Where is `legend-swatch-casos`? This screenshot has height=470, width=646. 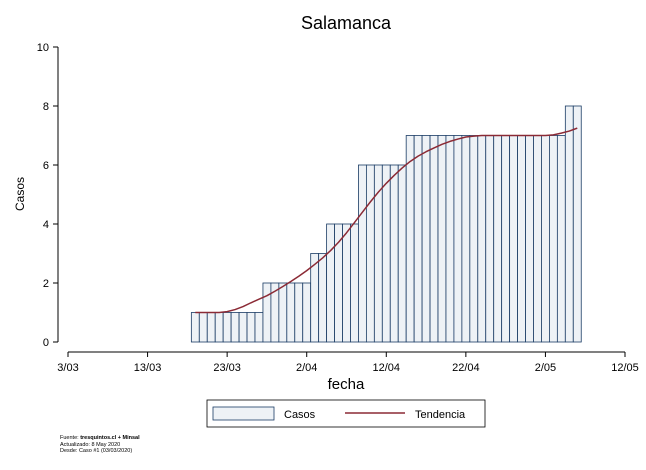
legend-swatch-casos is located at coordinates (243, 413).